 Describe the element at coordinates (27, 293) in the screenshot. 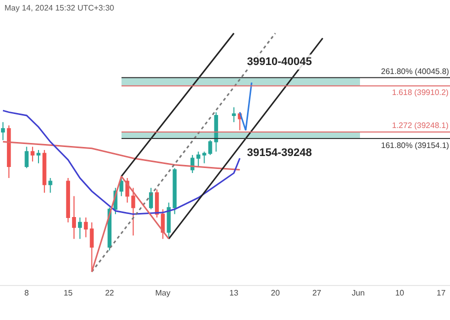

I see `x-tick-label: 8` at that location.